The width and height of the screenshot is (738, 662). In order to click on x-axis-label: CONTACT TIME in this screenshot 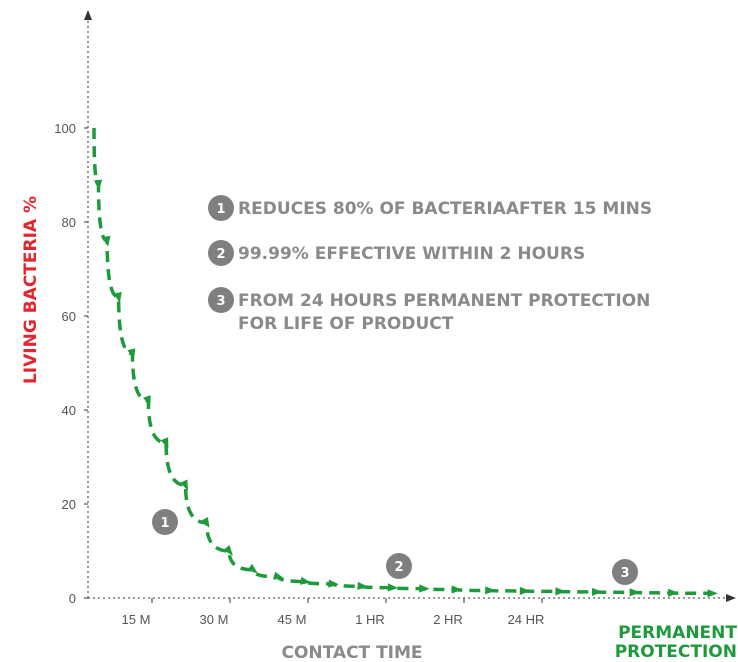, I will do `click(351, 652)`.